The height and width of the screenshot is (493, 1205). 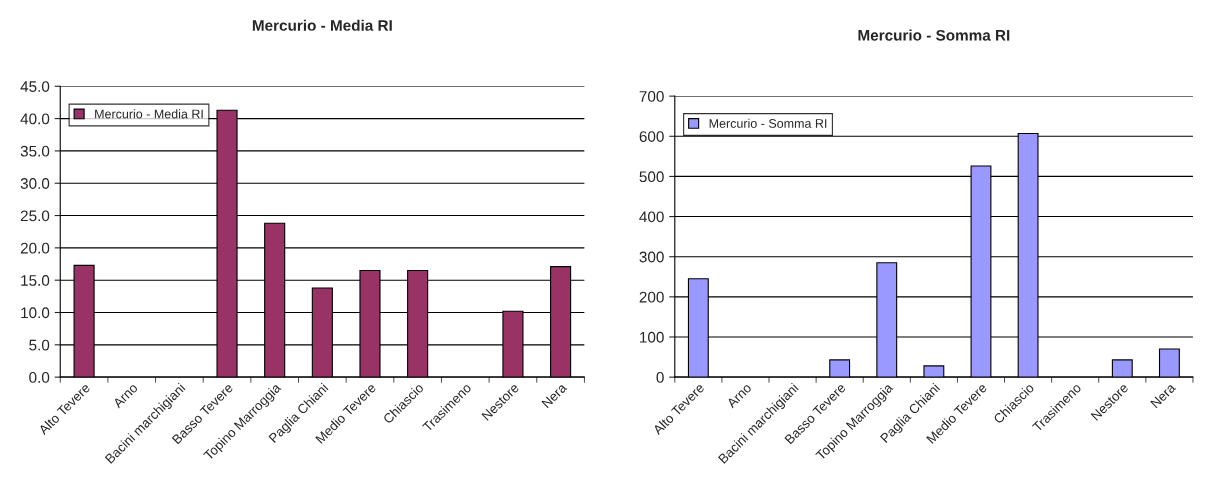 What do you see at coordinates (35, 248) in the screenshot?
I see `y-tick-label: 20.0` at bounding box center [35, 248].